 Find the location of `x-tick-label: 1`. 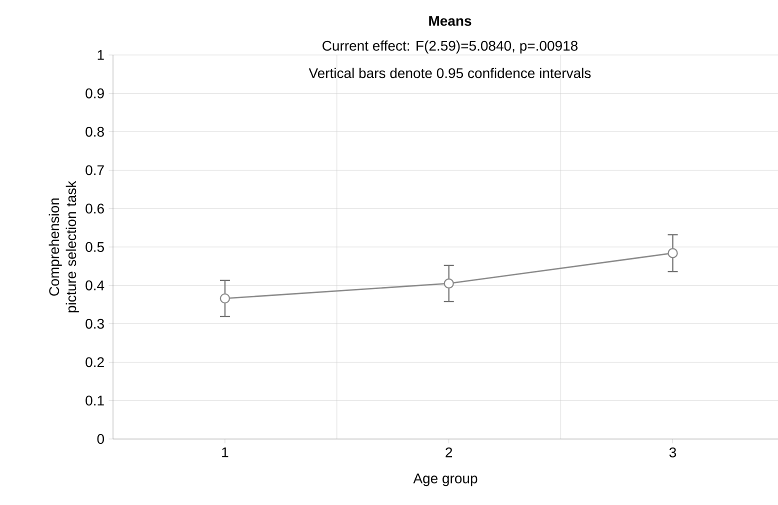

x-tick-label: 1 is located at coordinates (225, 452).